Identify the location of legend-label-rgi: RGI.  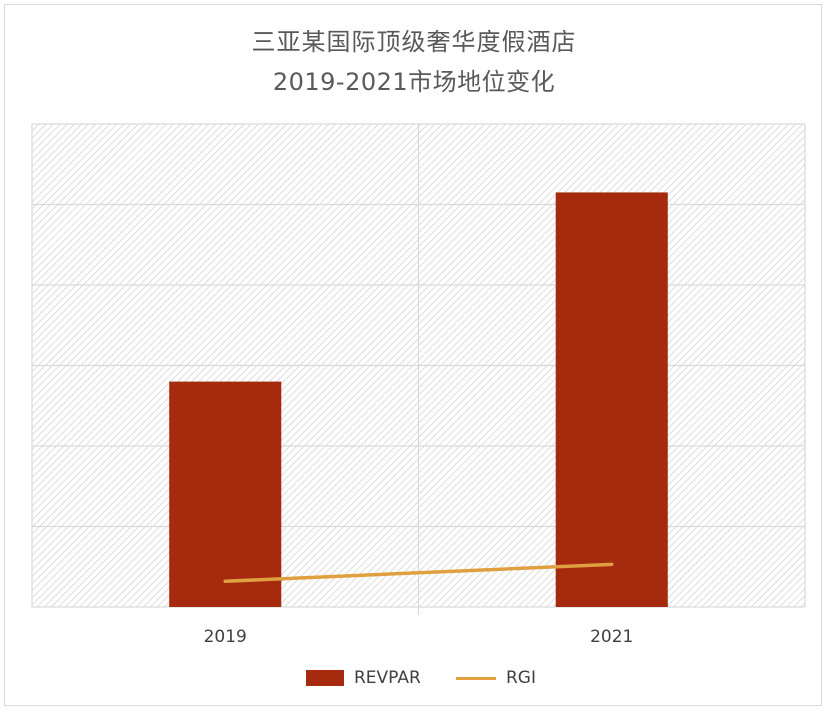
(521, 678).